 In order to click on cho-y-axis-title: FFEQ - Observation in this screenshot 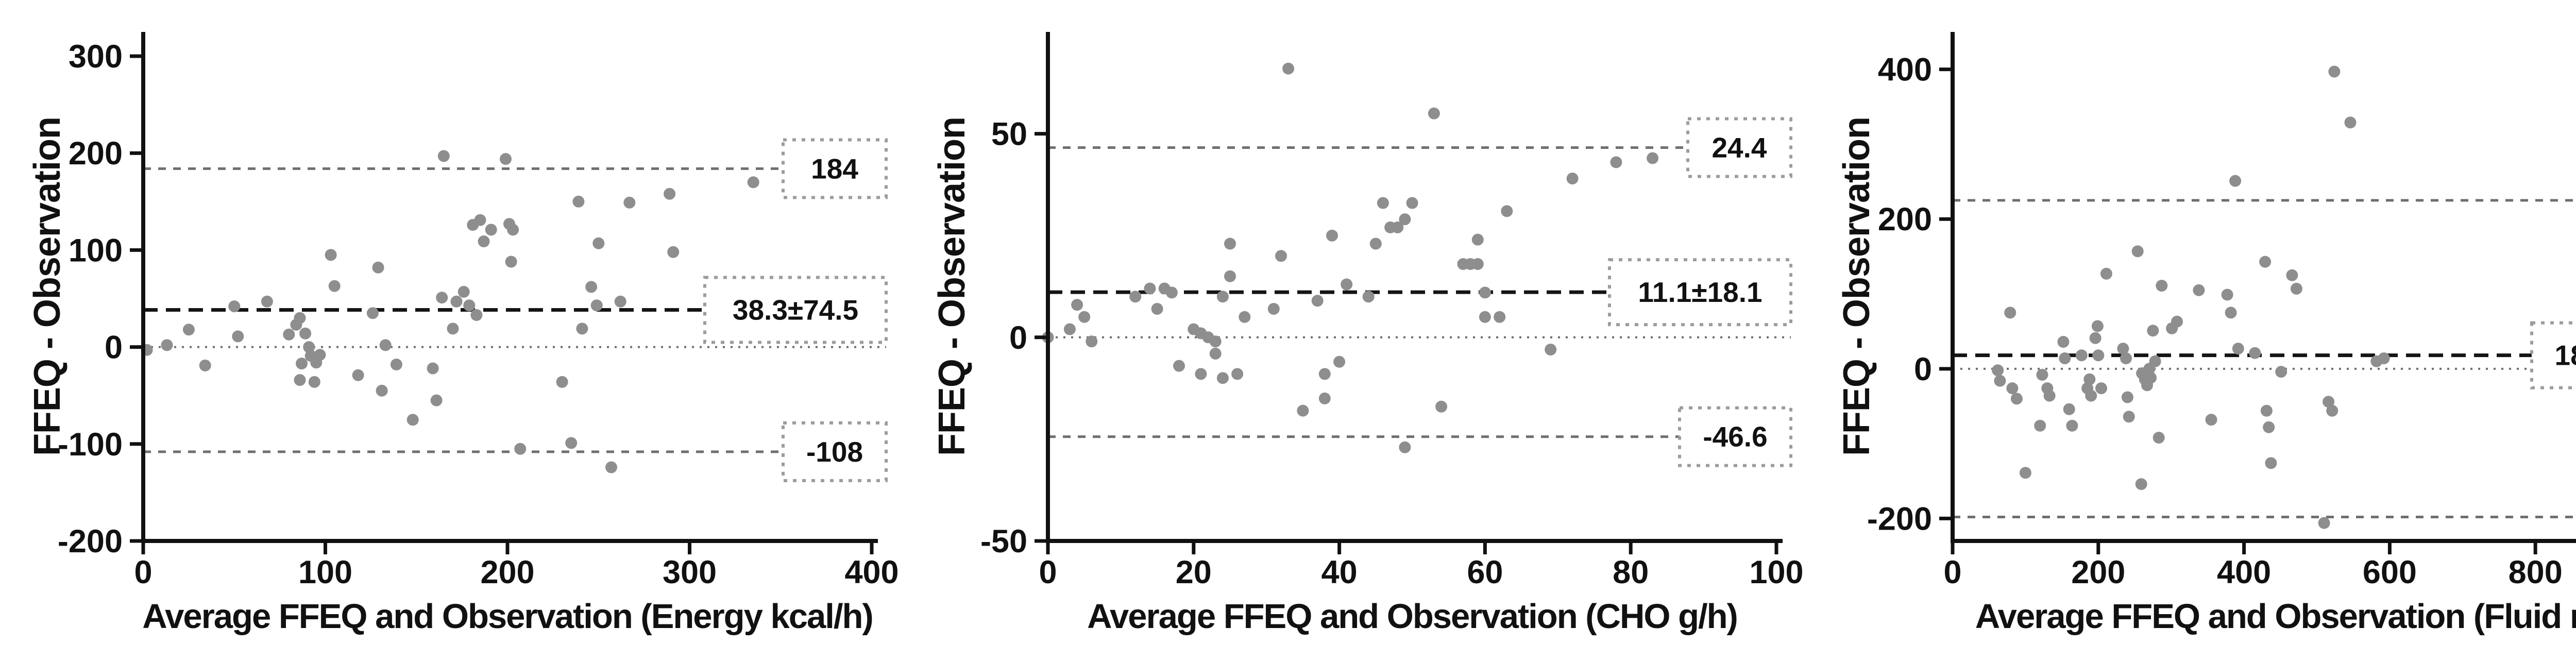, I will do `click(952, 286)`.